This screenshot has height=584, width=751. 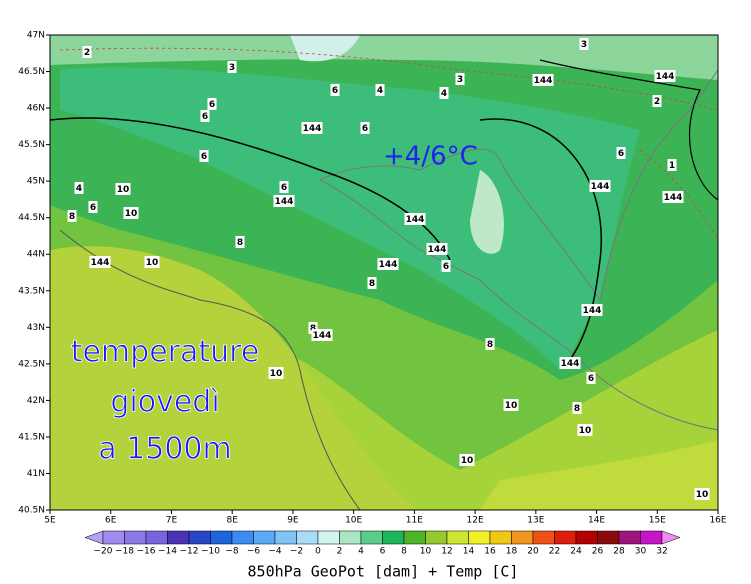 What do you see at coordinates (596, 521) in the screenshot?
I see `x-tick-label: 14E` at bounding box center [596, 521].